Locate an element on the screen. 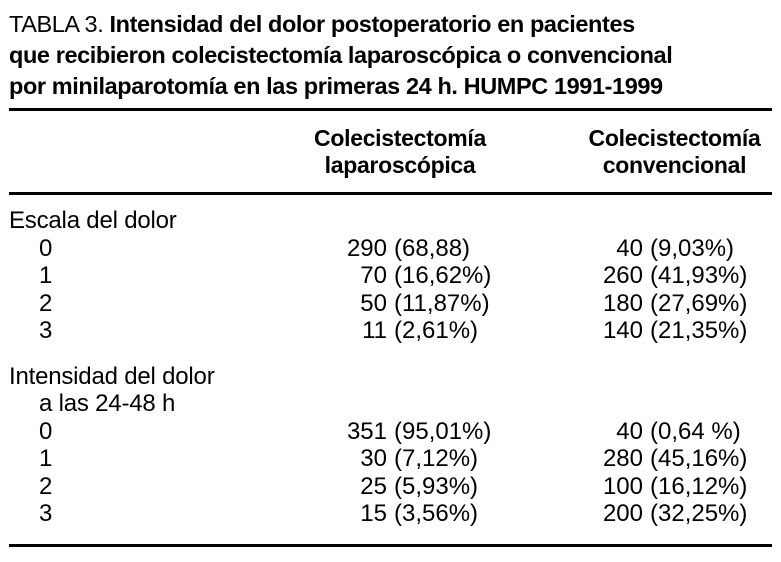 The image size is (781, 562). table-row: 3 11 (2,61%) 140 (21,35%) is located at coordinates (390, 331).